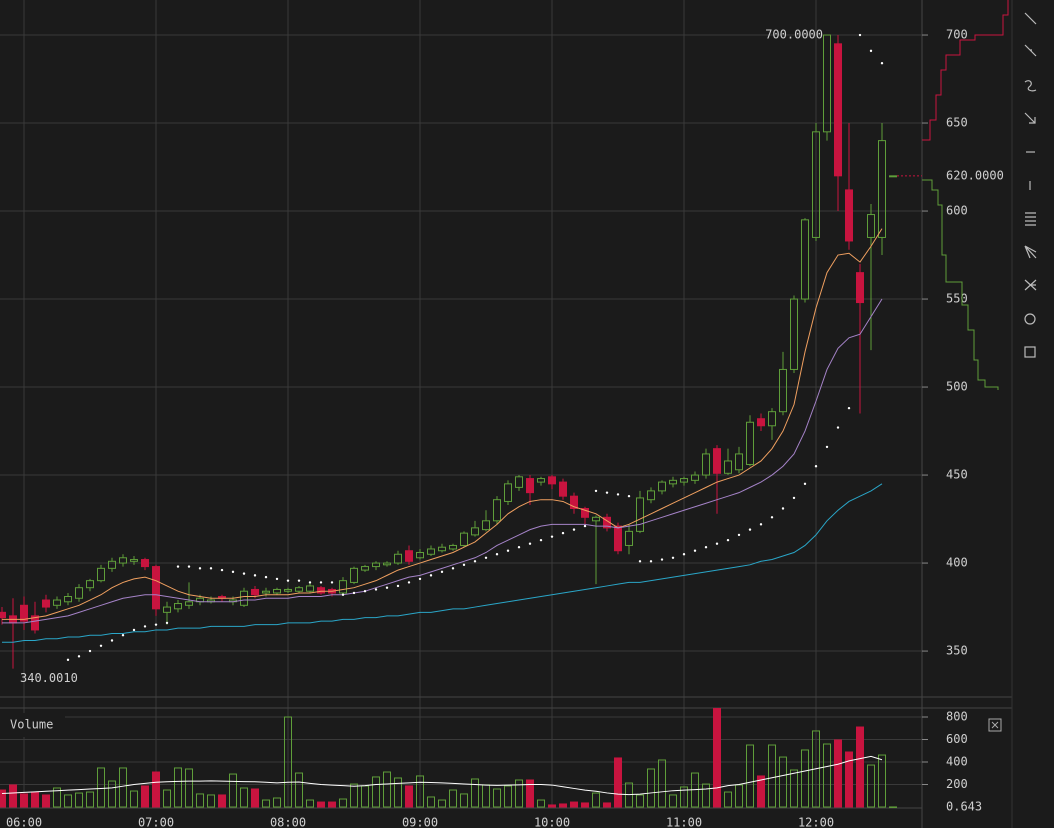 This screenshot has height=828, width=1054. I want to click on volume-tick-label: 400, so click(957, 762).